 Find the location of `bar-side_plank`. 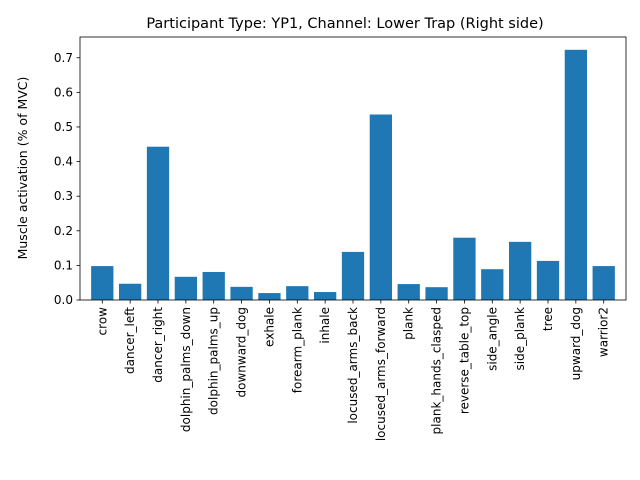

bar-side_plank is located at coordinates (520, 270).